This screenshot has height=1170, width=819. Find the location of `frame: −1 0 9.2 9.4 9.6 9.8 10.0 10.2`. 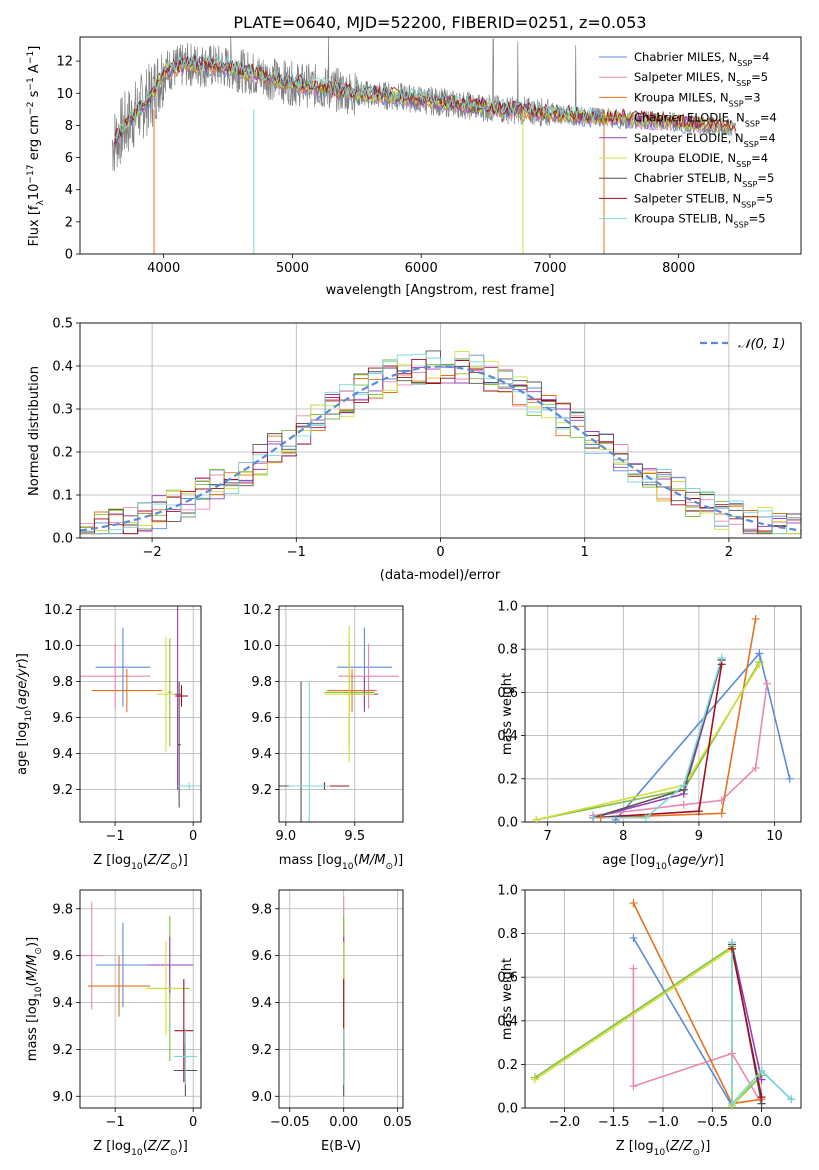

frame: −1 0 9.2 9.4 9.6 9.8 10.0 10.2 is located at coordinates (123, 723).